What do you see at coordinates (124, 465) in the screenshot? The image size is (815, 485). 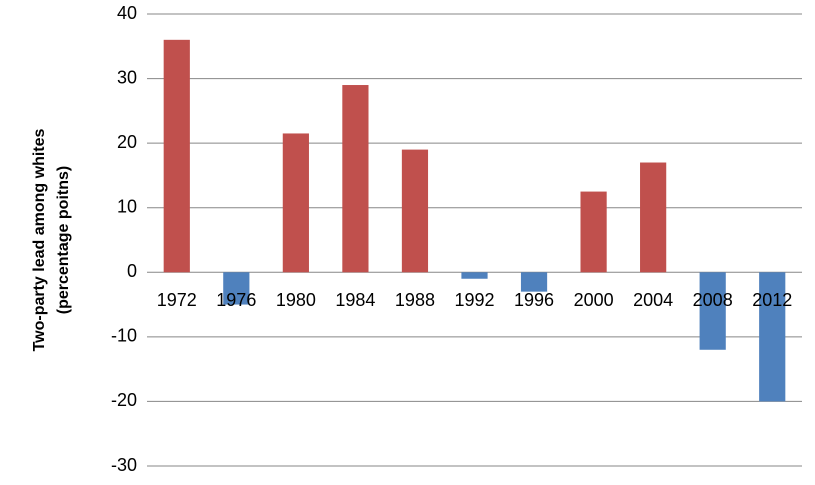 I see `y-tick-label: -30` at bounding box center [124, 465].